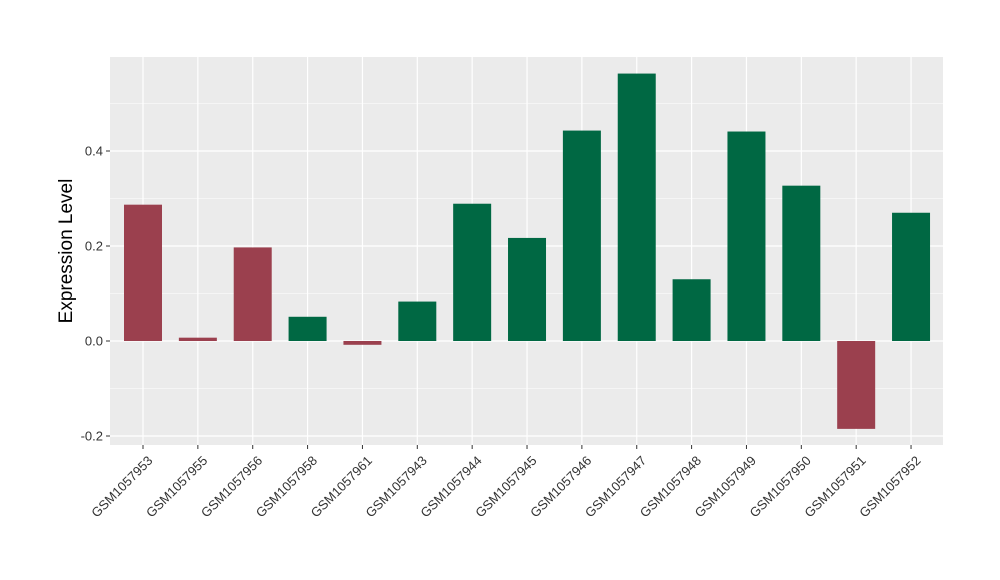  Describe the element at coordinates (362, 343) in the screenshot. I see `bar-GSM1057961` at that location.